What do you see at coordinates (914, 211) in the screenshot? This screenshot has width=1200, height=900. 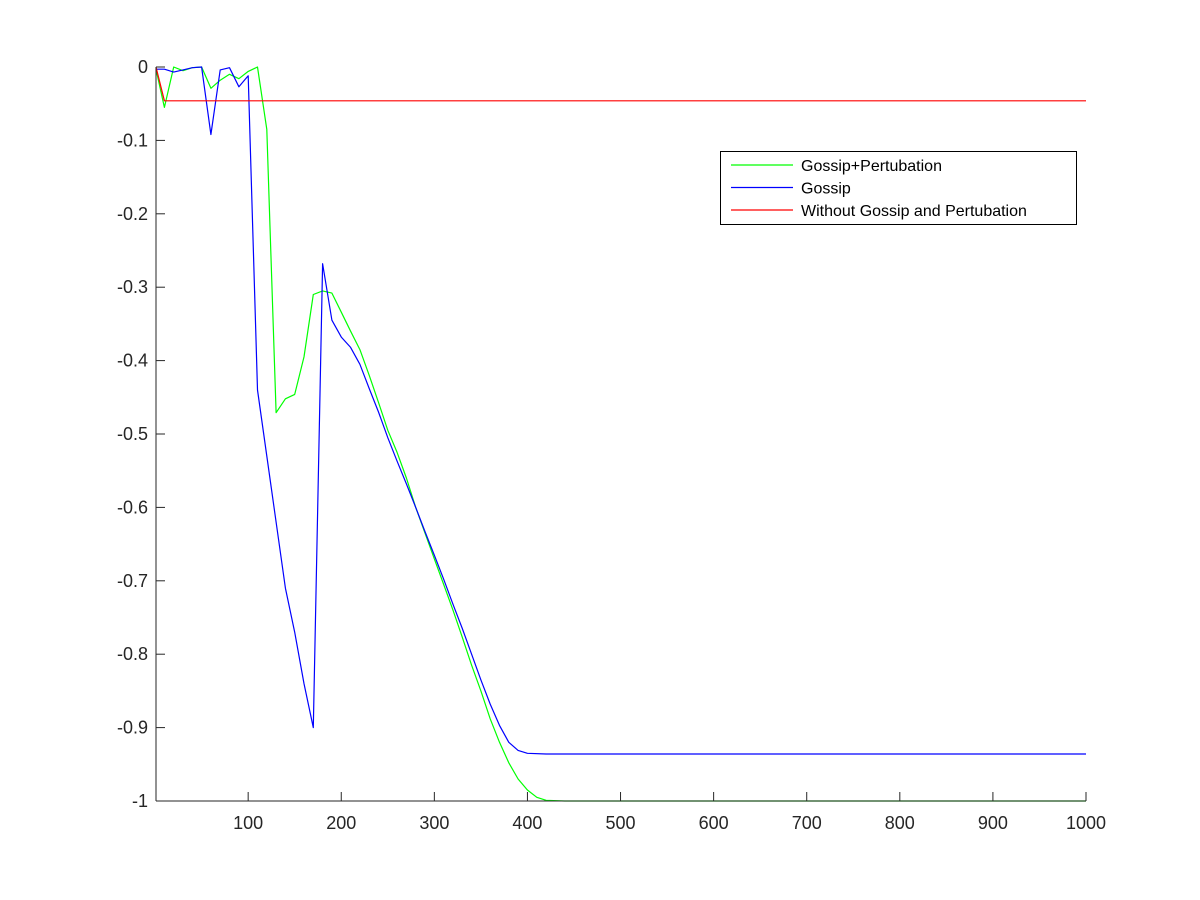 I see `legend-label-3: Without Gossip and Pertubation` at bounding box center [914, 211].